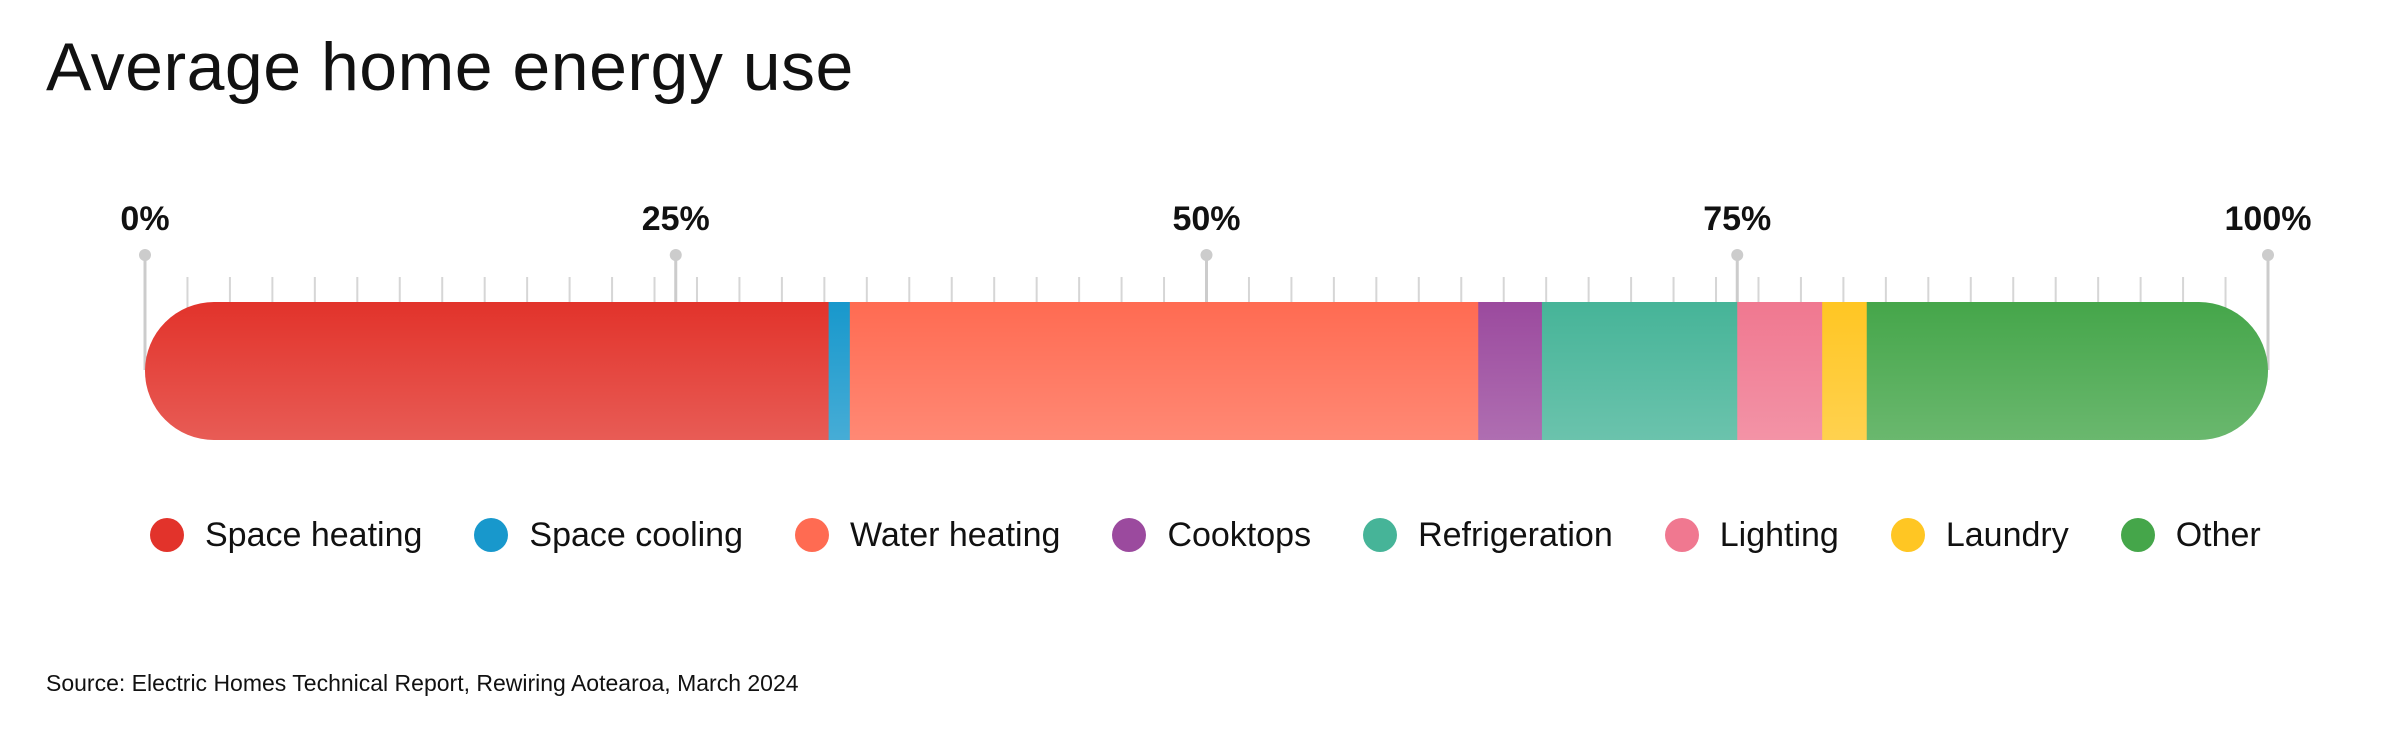 The height and width of the screenshot is (740, 2400). I want to click on x-tick-label: 50%, so click(1206, 219).